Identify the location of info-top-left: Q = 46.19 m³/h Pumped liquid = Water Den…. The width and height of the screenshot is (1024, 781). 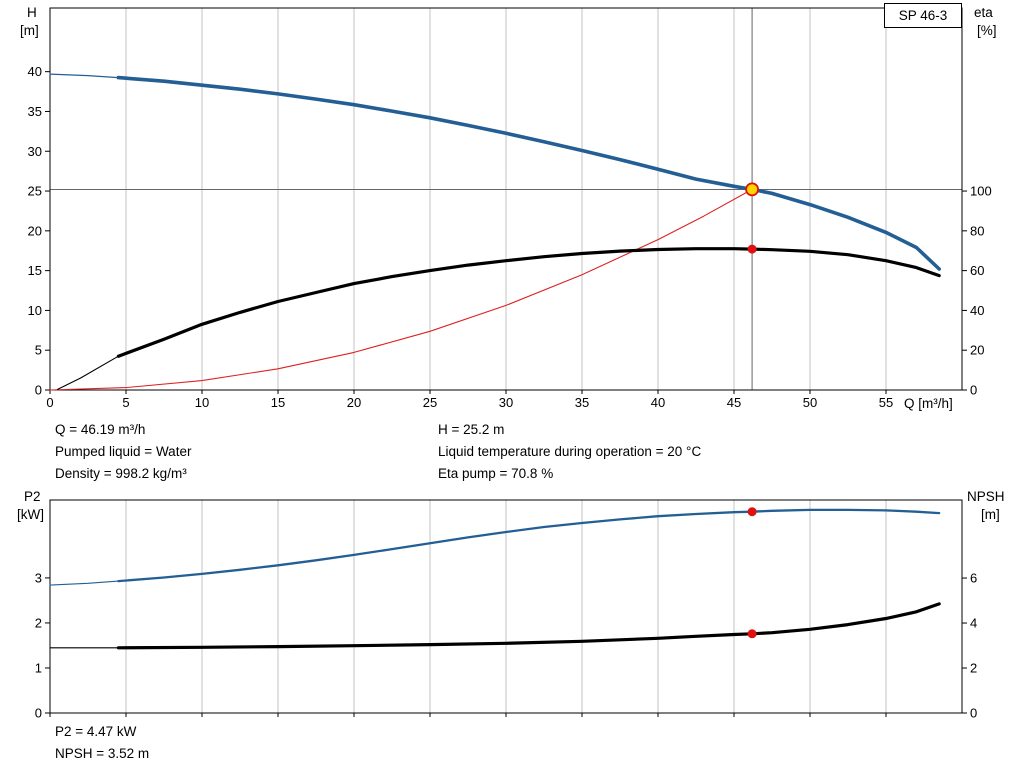
(123, 452).